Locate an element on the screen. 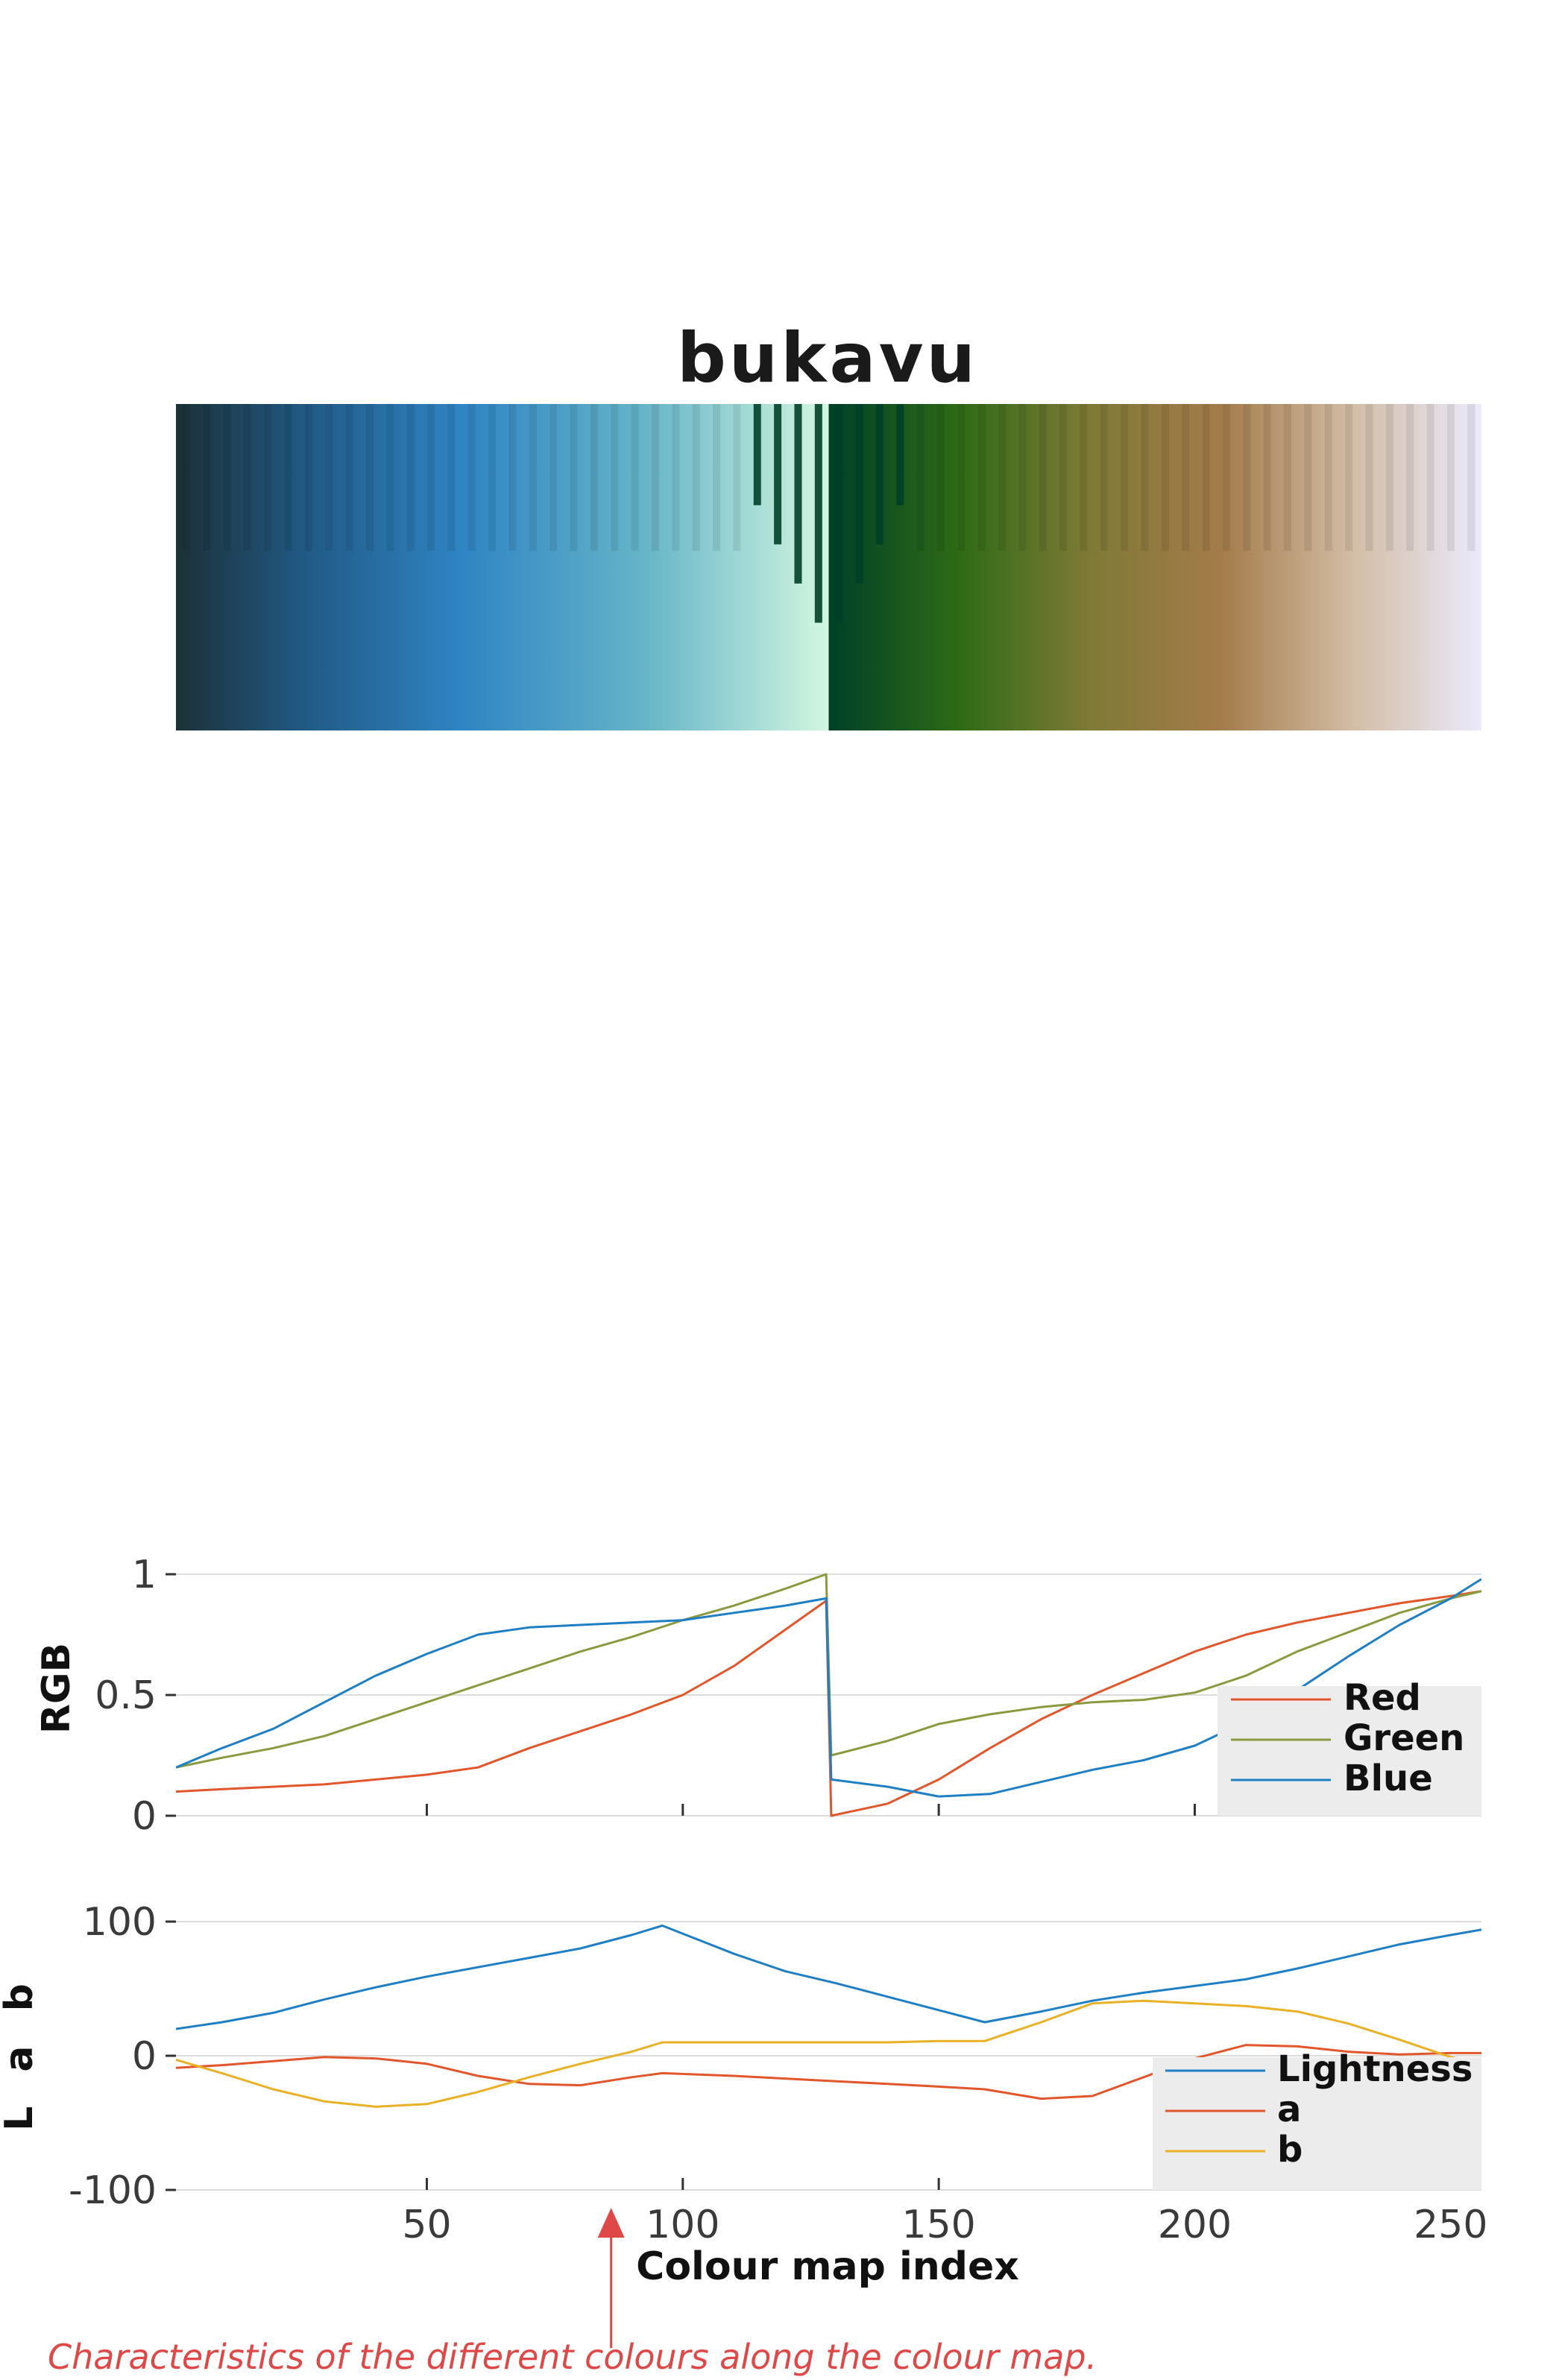  y-tick-label: 1 is located at coordinates (145, 1575).